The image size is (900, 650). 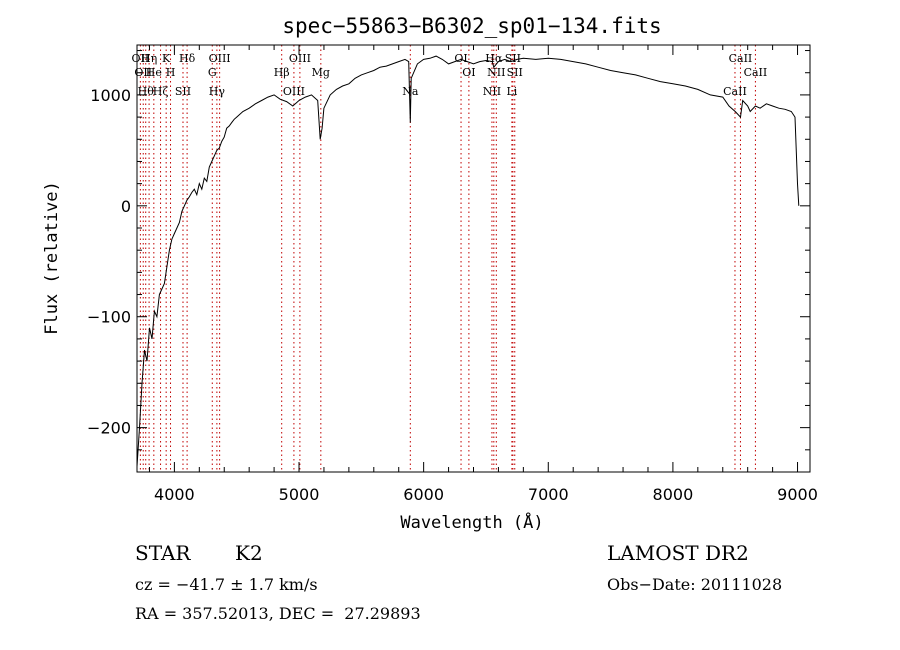 What do you see at coordinates (187, 58) in the screenshot?
I see `line-marker-label: Hδ` at bounding box center [187, 58].